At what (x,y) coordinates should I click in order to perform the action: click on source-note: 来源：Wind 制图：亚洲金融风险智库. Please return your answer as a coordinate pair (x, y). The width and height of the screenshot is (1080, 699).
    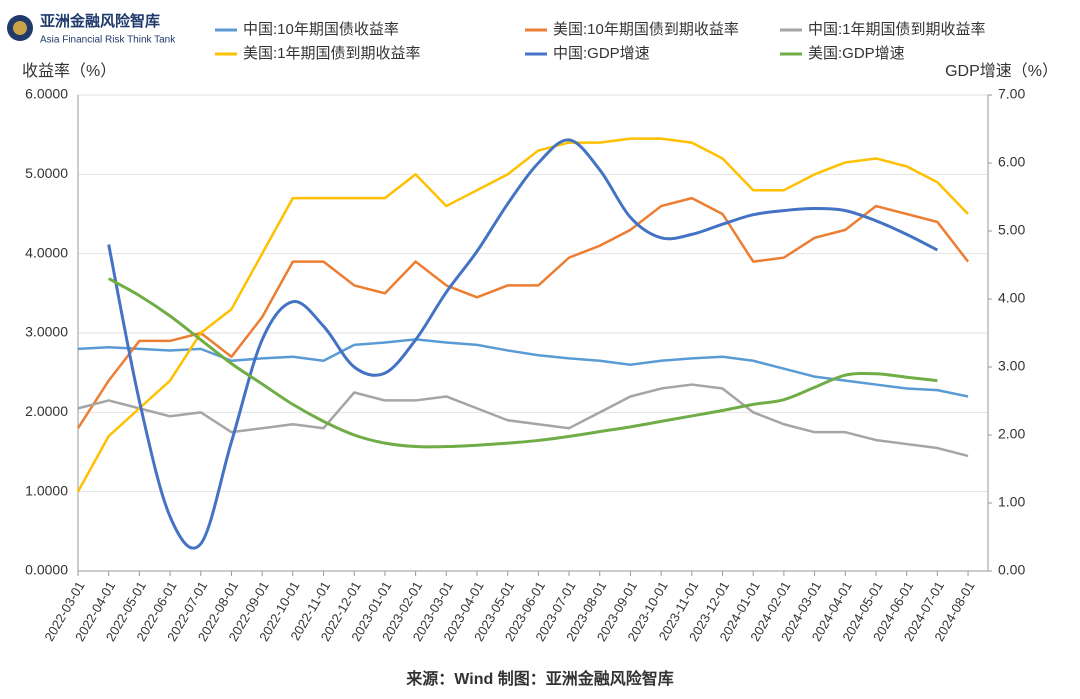
    Looking at the image, I should click on (539, 678).